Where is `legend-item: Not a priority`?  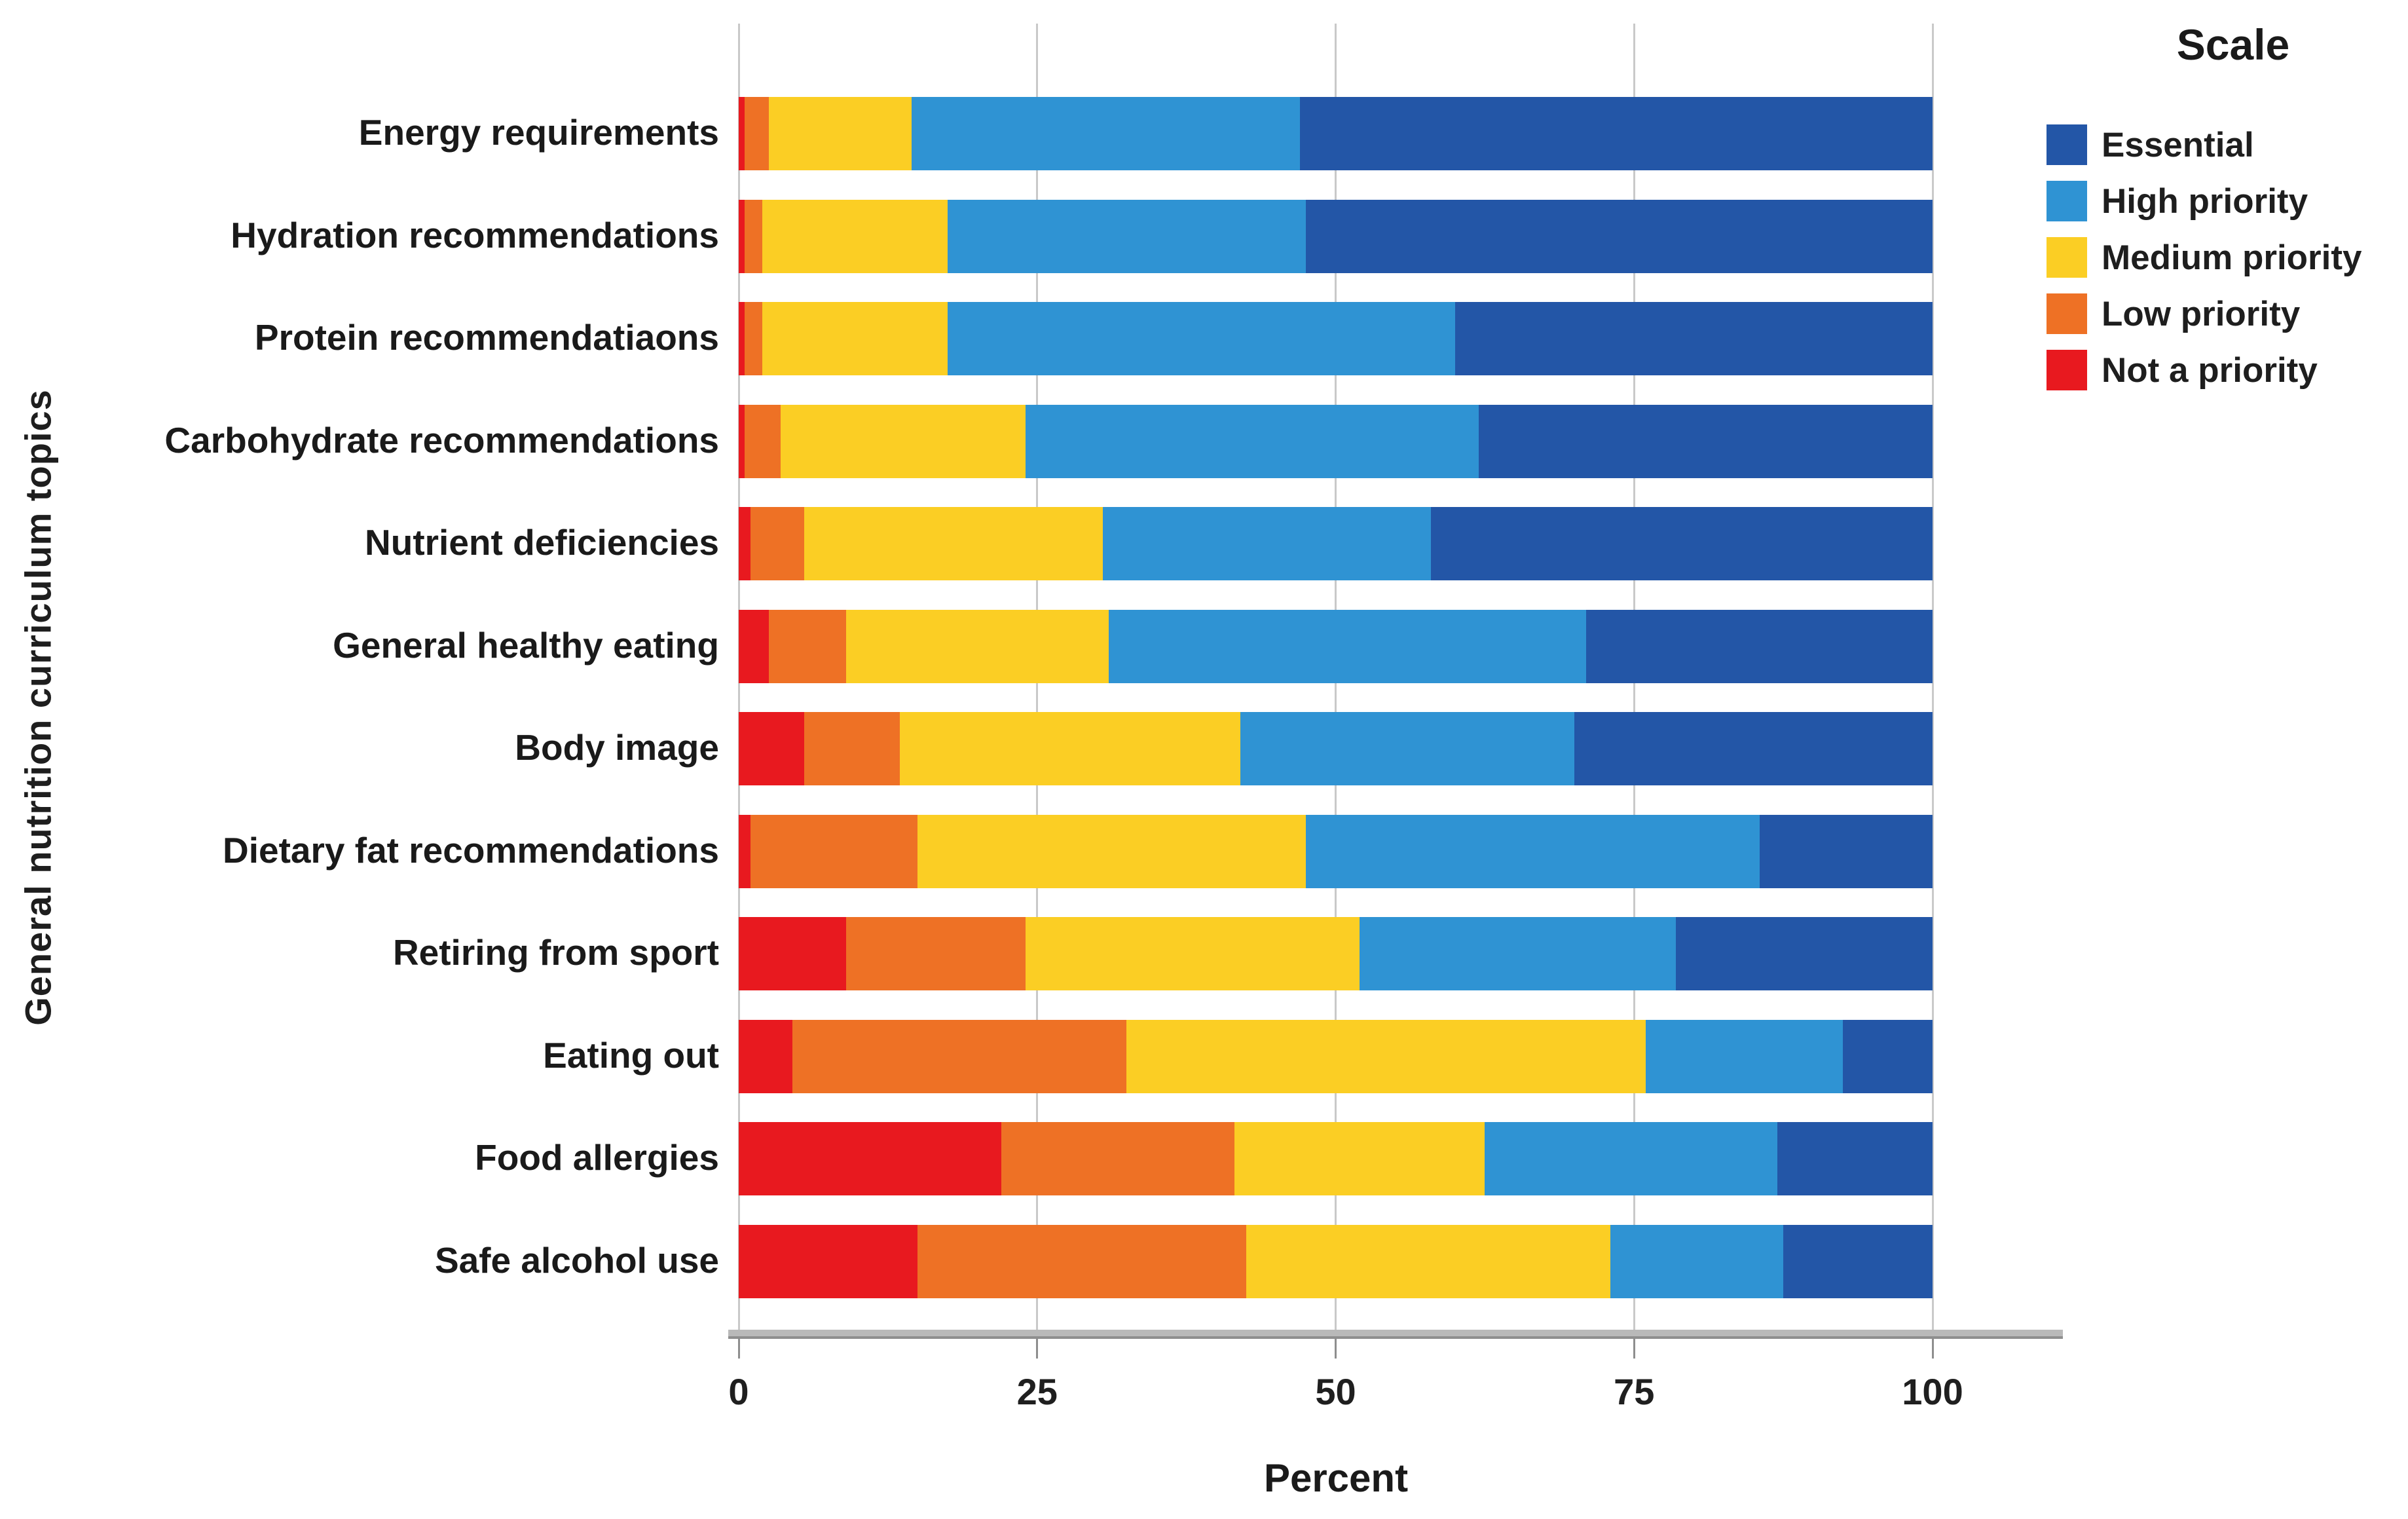 legend-item: Not a priority is located at coordinates (2204, 370).